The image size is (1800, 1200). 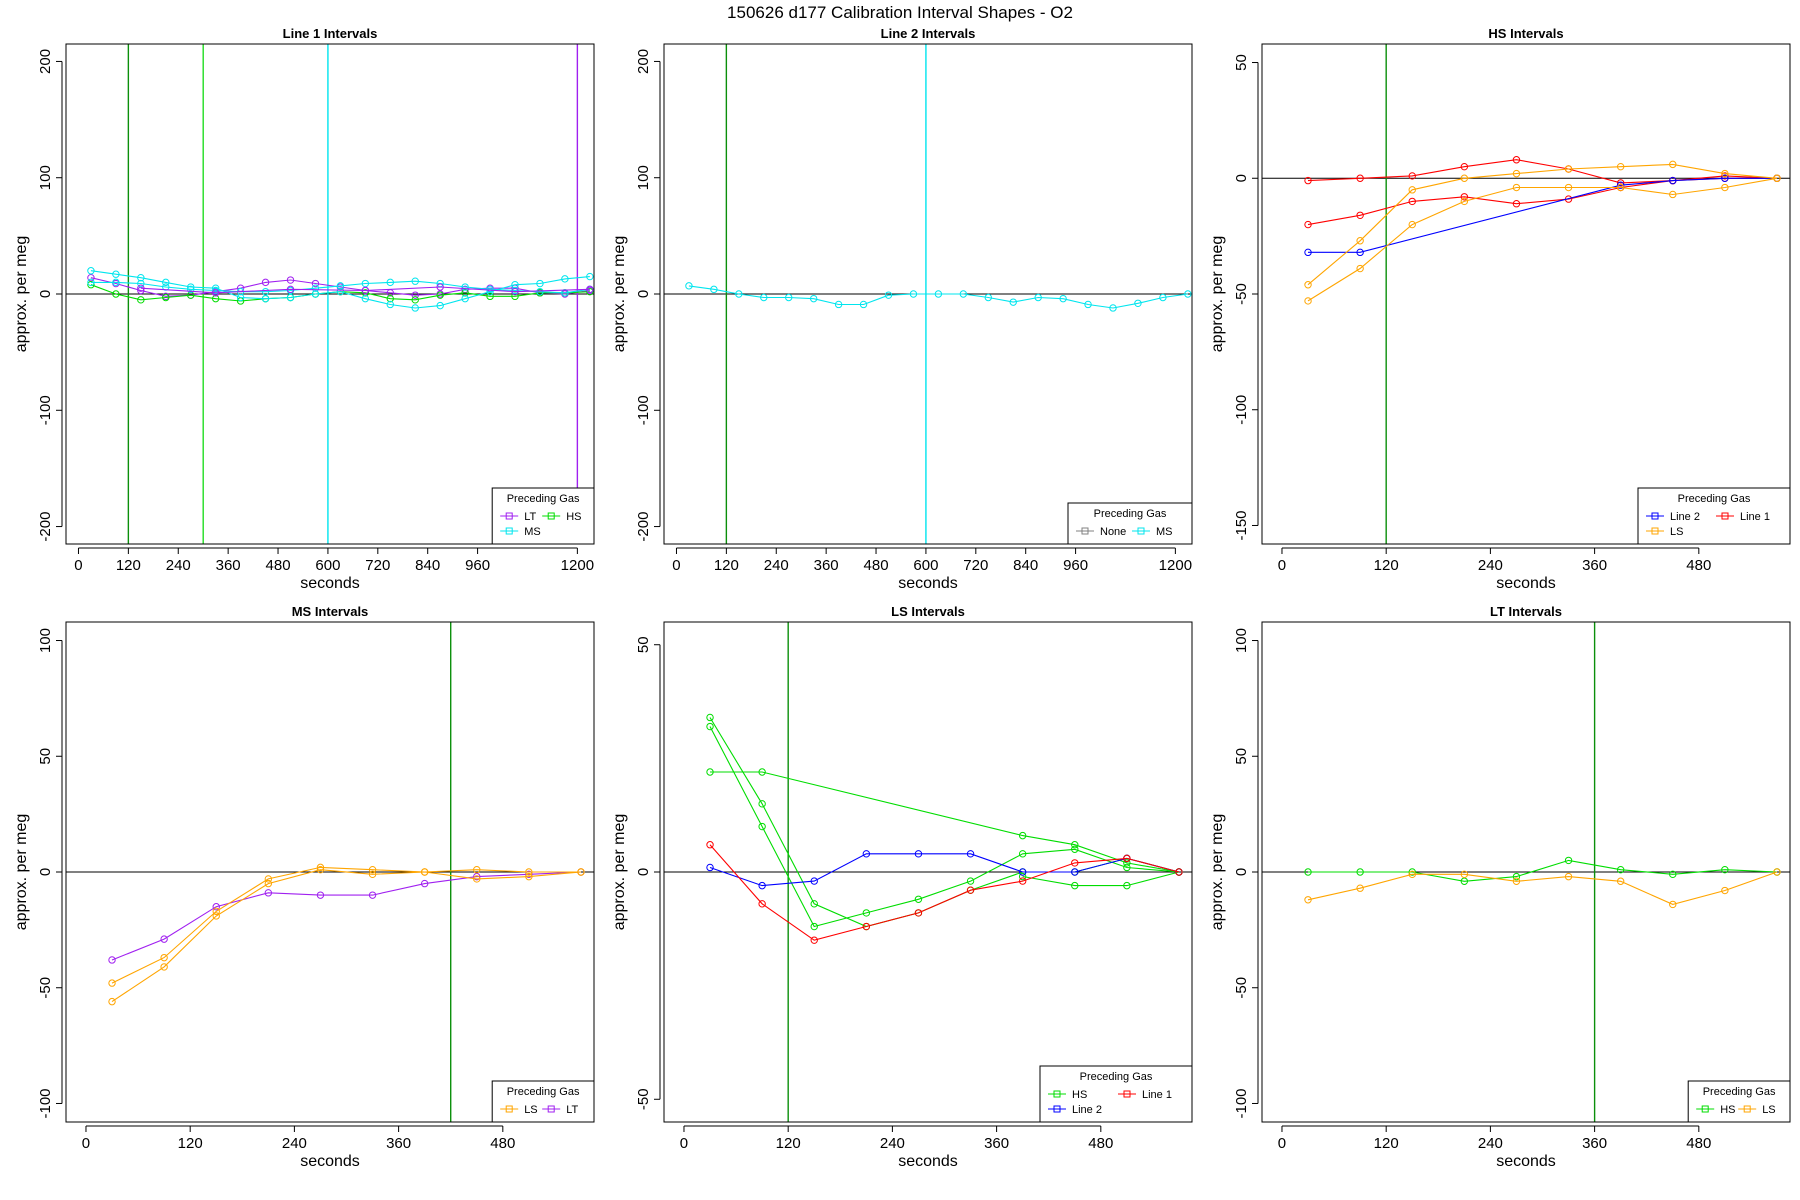 I want to click on x-tick-label: 360, so click(x=398, y=1143).